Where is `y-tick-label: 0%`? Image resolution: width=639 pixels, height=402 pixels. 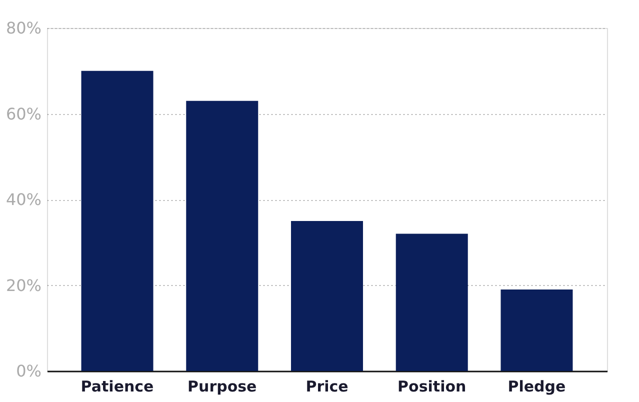
y-tick-label: 0% is located at coordinates (29, 371).